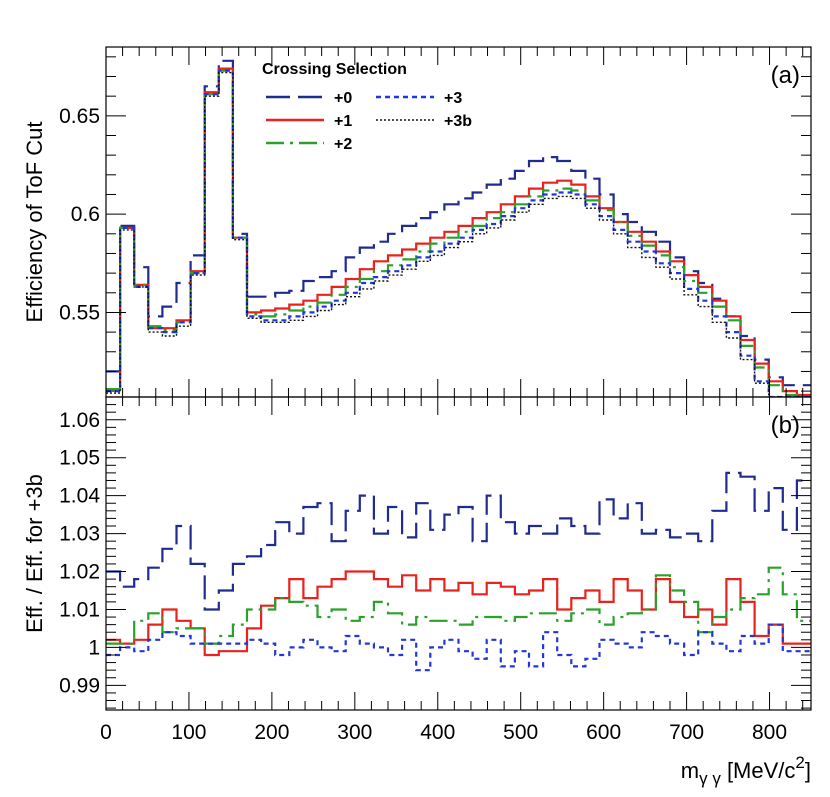 This screenshot has width=830, height=797. I want to click on panel-tag: (a), so click(785, 75).